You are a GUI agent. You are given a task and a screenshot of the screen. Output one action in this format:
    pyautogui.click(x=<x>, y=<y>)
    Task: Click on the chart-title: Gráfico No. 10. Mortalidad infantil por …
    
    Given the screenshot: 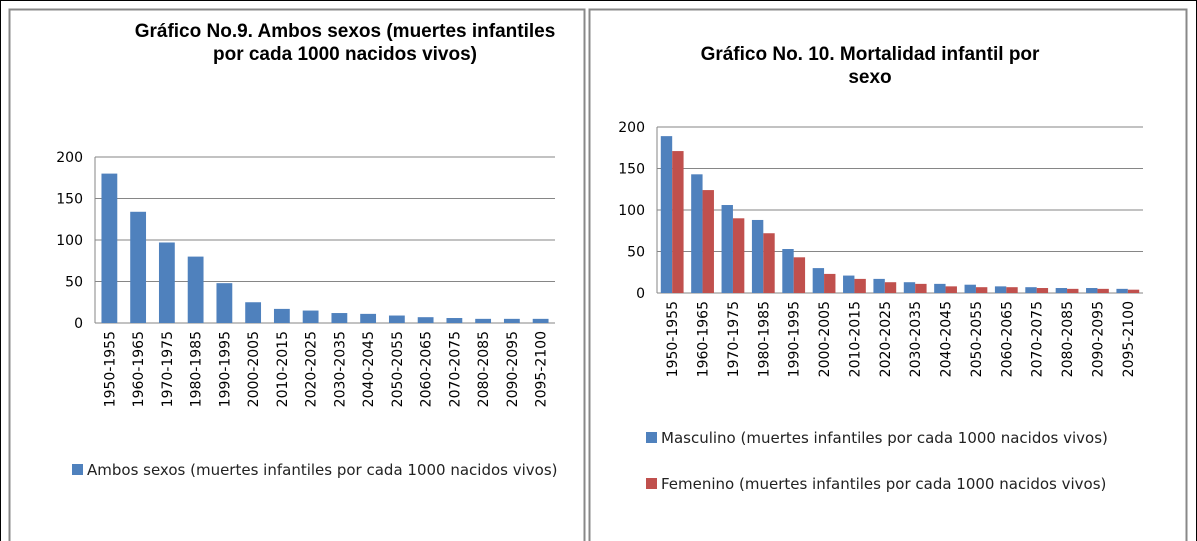 What is the action you would take?
    pyautogui.click(x=870, y=66)
    